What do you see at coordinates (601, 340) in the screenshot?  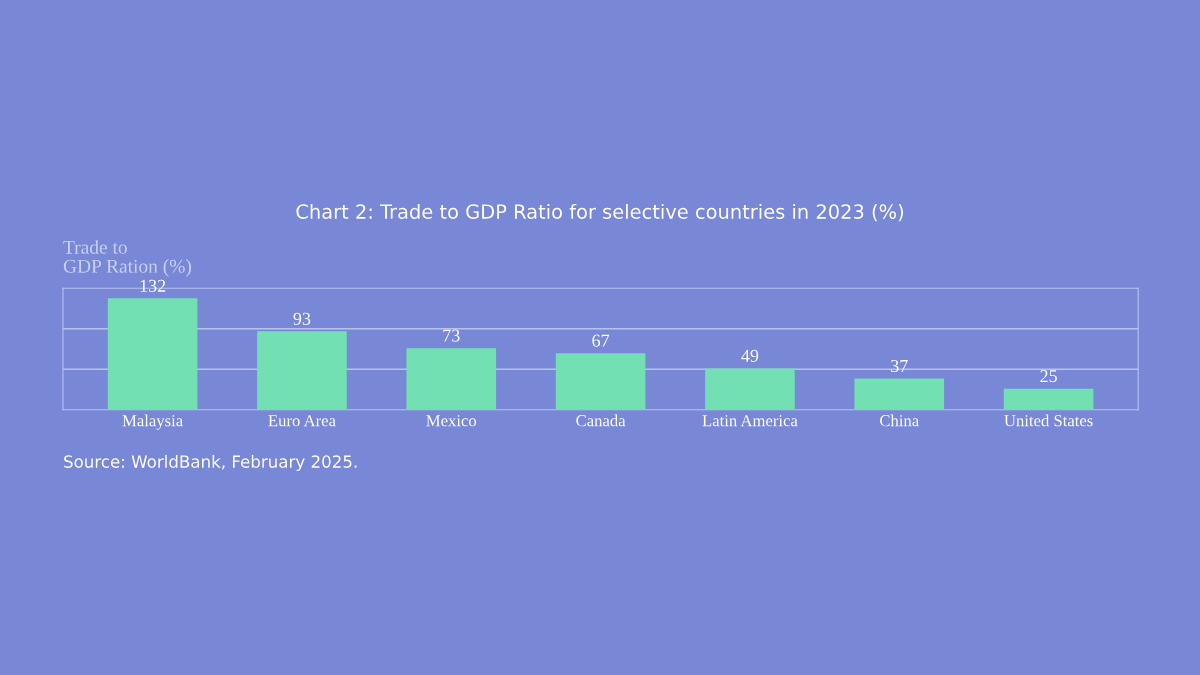 I see `data-label: 67` at bounding box center [601, 340].